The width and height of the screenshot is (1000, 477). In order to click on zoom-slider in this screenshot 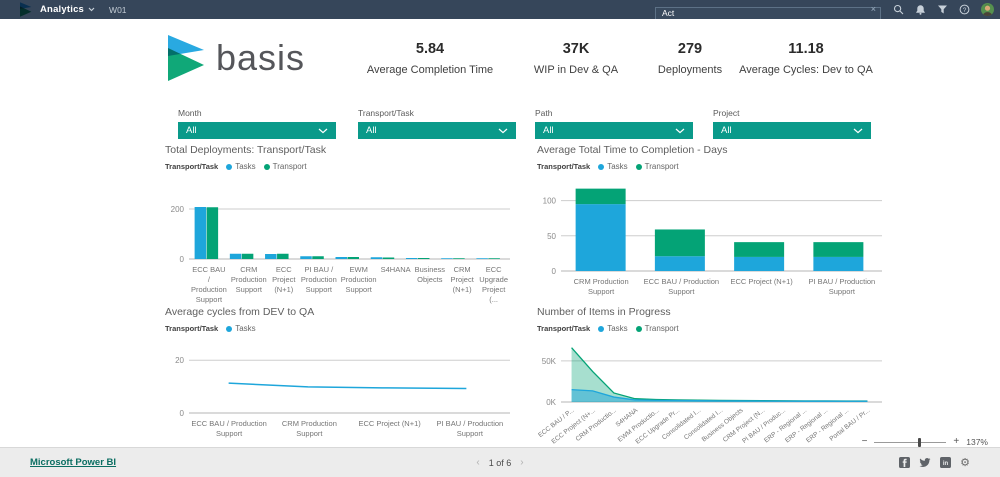, I will do `click(910, 442)`.